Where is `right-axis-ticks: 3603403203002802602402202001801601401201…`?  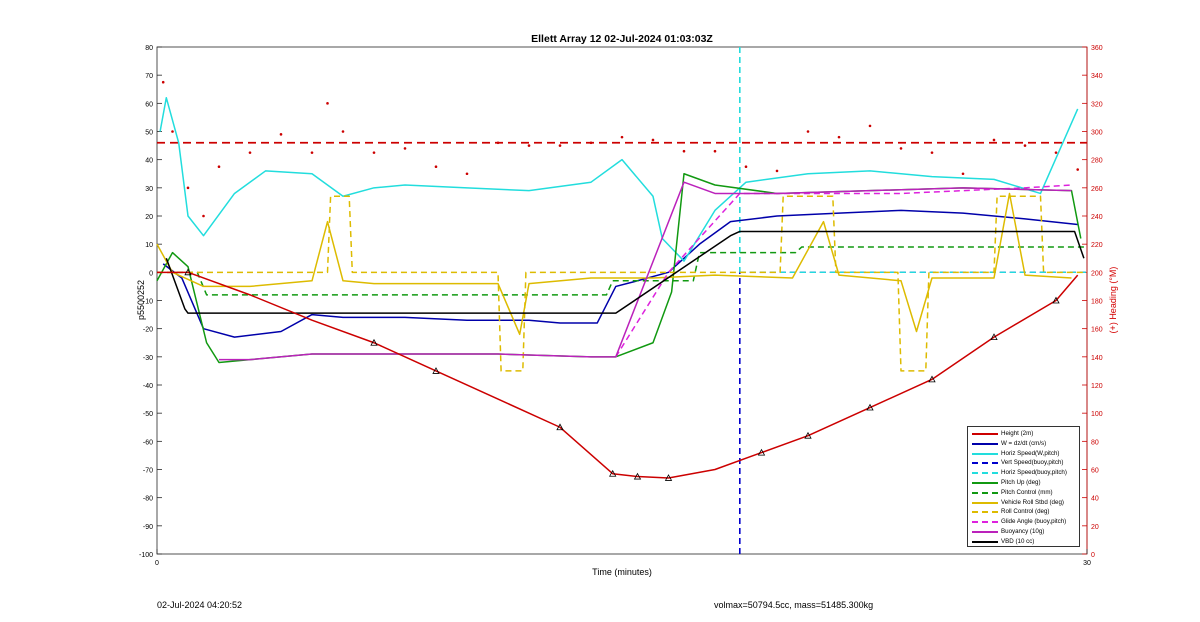 right-axis-ticks: 3603403203002802602402202001801601401201… is located at coordinates (1092, 302).